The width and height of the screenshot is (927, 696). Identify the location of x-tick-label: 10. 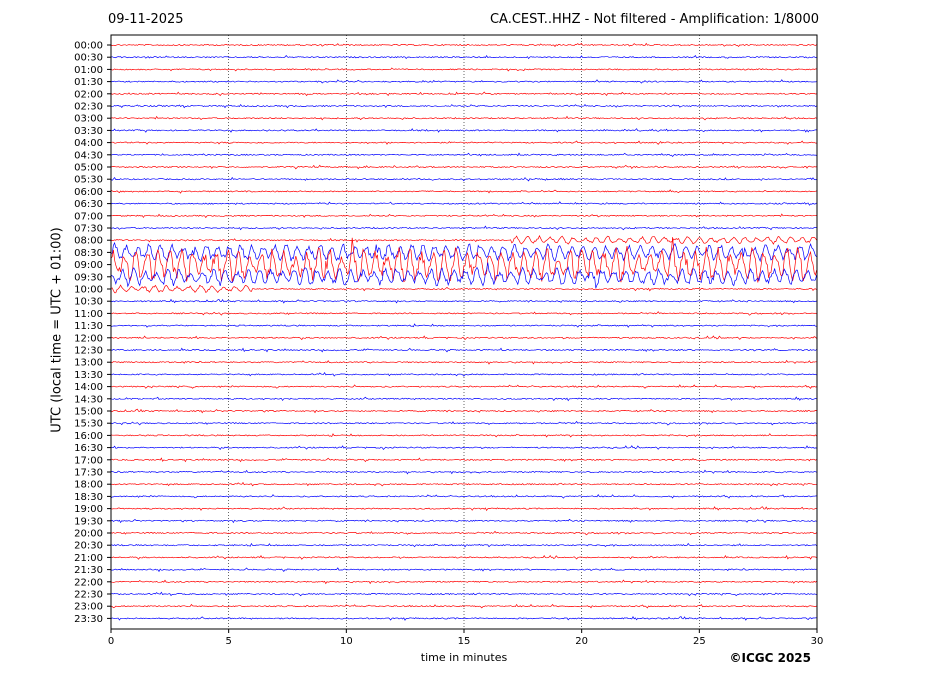
(346, 641).